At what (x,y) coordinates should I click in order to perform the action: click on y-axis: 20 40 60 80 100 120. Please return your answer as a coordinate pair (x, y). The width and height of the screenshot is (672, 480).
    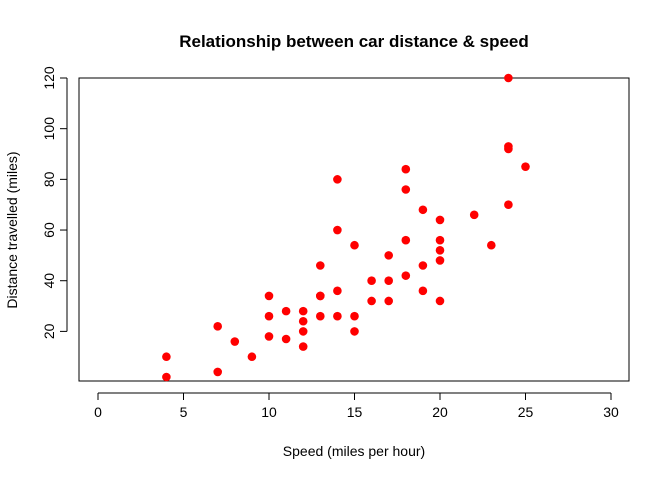
    Looking at the image, I should click on (54, 202).